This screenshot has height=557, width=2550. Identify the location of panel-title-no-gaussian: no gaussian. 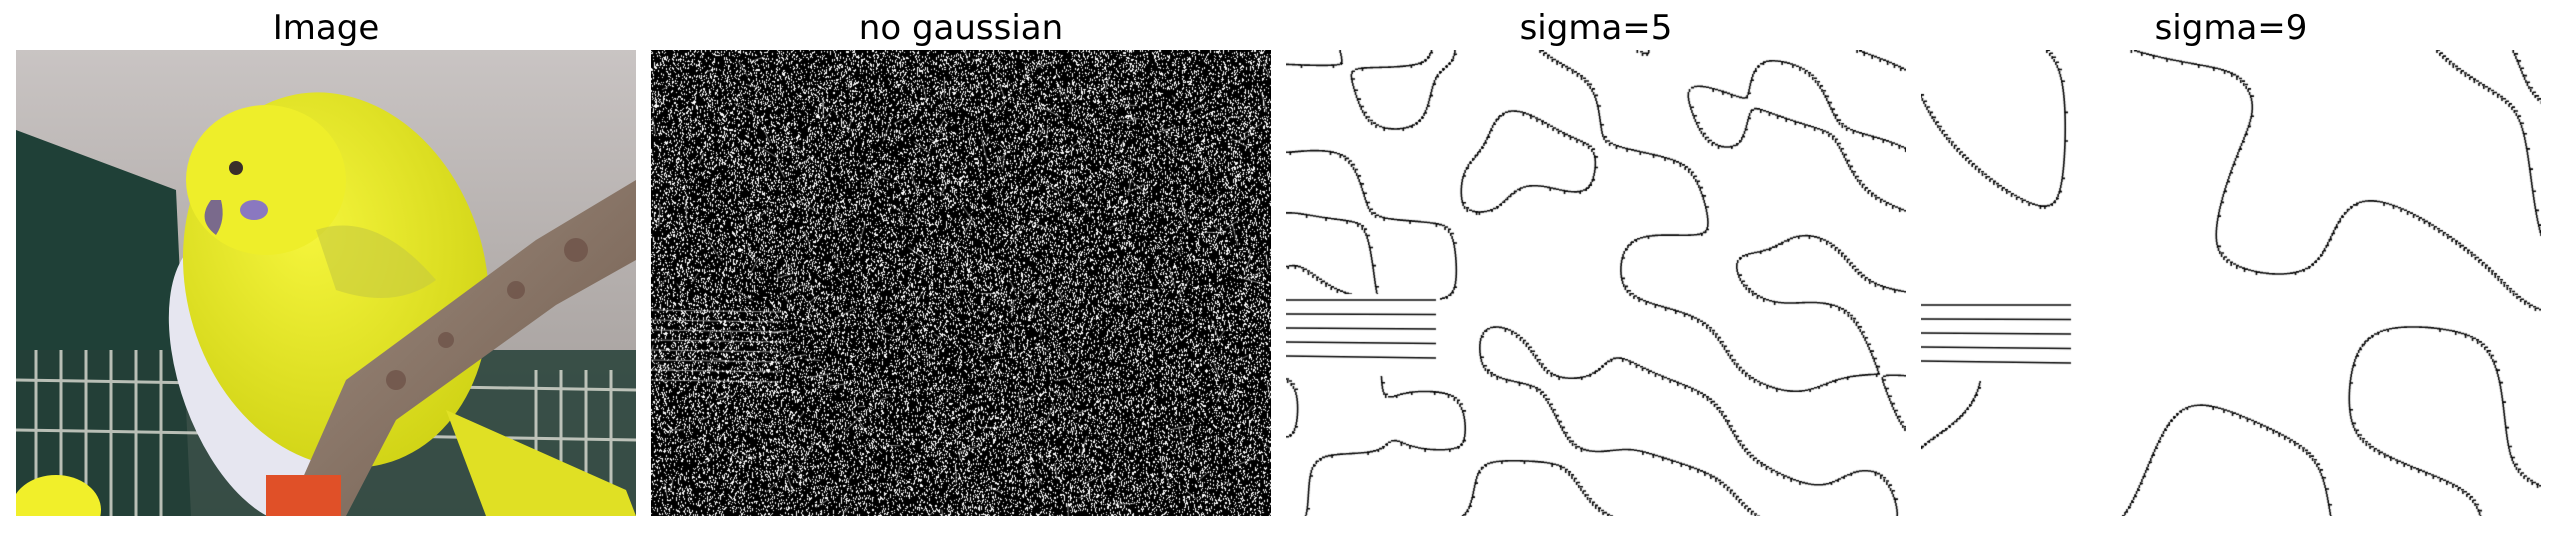
(961, 28).